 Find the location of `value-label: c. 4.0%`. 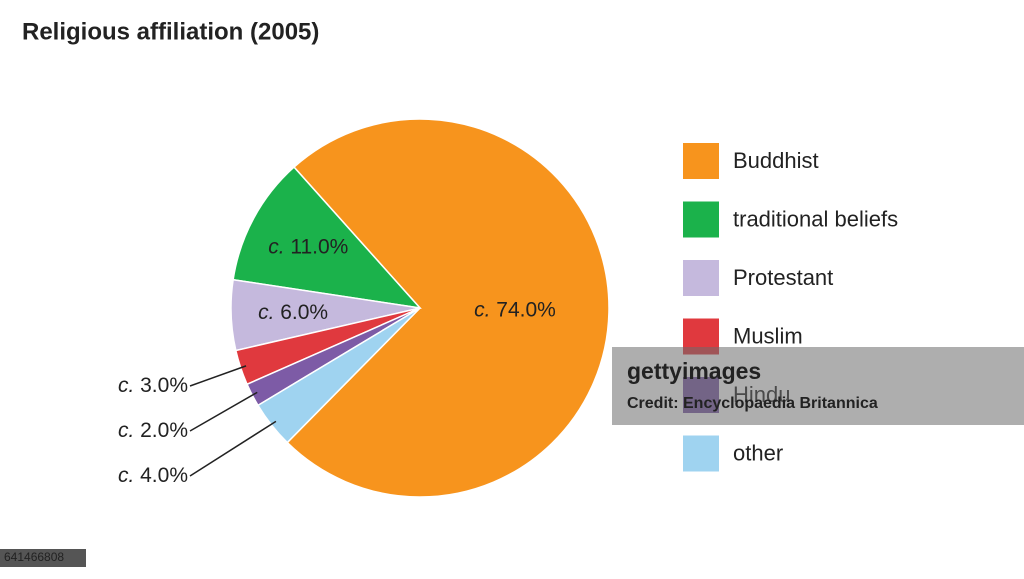

value-label: c. 4.0% is located at coordinates (153, 475).